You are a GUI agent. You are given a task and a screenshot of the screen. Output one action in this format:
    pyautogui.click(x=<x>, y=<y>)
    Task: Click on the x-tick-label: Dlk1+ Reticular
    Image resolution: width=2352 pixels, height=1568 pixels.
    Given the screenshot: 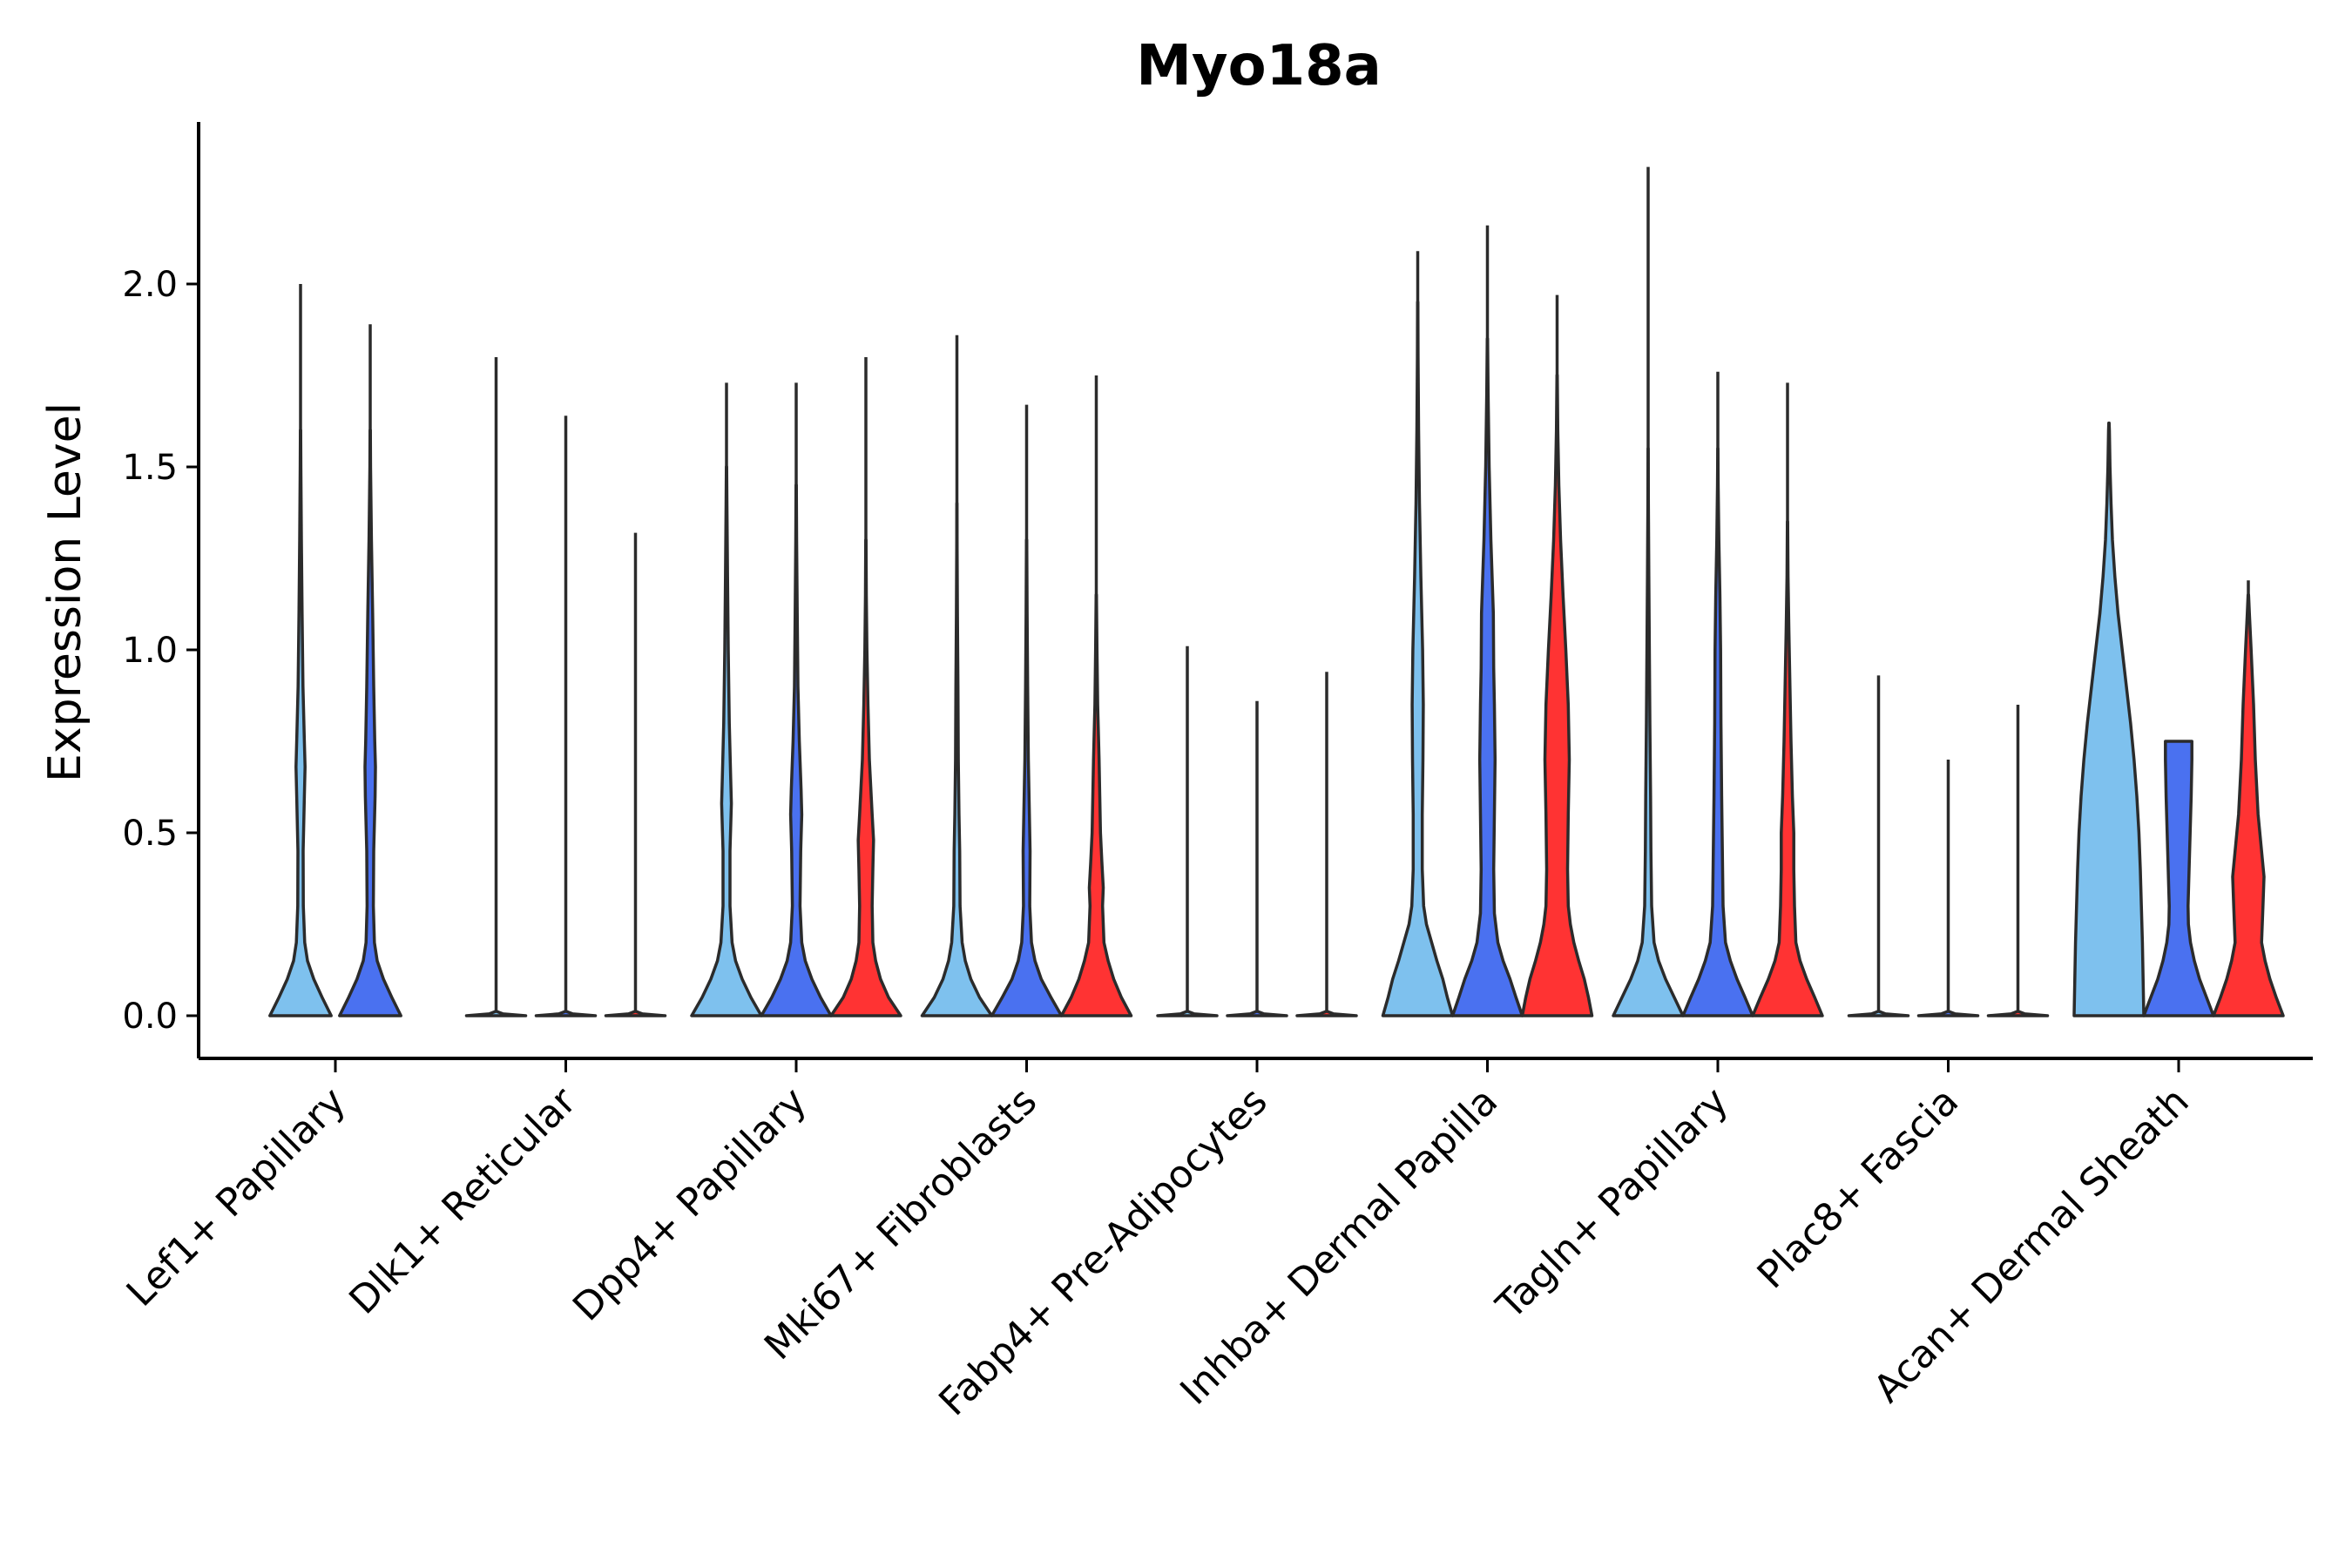 What is the action you would take?
    pyautogui.click(x=463, y=1201)
    